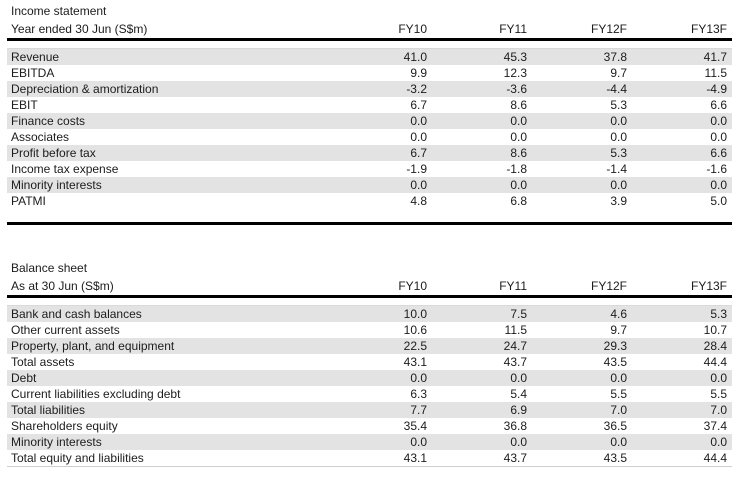  I want to click on table-row: Total assets 43.1 43.7 43.5 44.4, so click(369, 362).